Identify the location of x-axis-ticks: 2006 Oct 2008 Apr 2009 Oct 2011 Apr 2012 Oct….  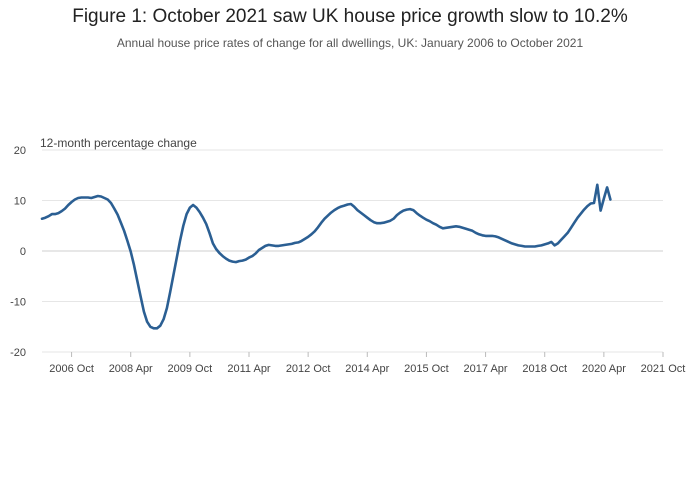
(367, 363).